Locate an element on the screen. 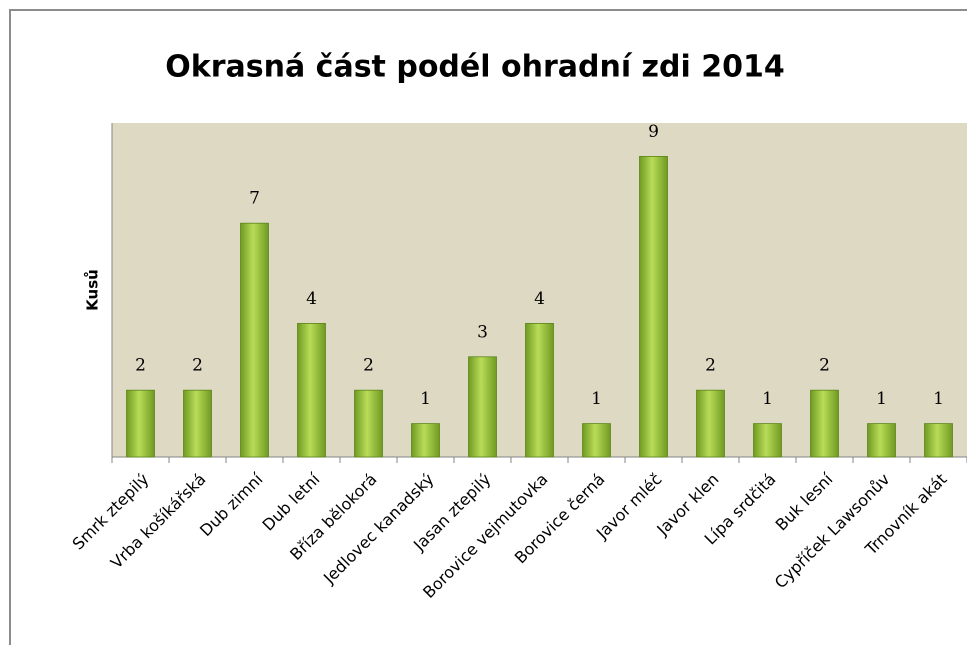  y-axis-label: Kusů is located at coordinates (93, 290).